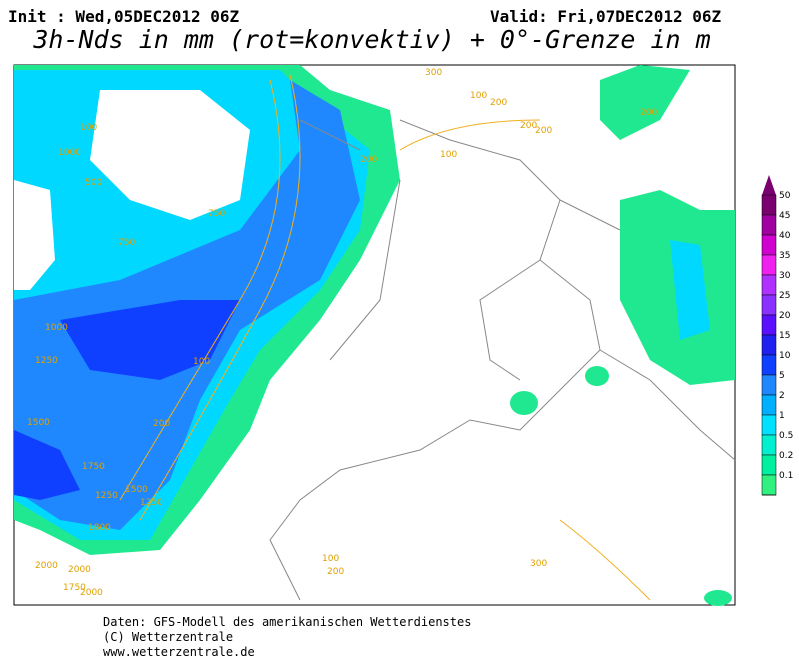 Image resolution: width=799 pixels, height=671 pixels. I want to click on legend-label: 30, so click(785, 276).